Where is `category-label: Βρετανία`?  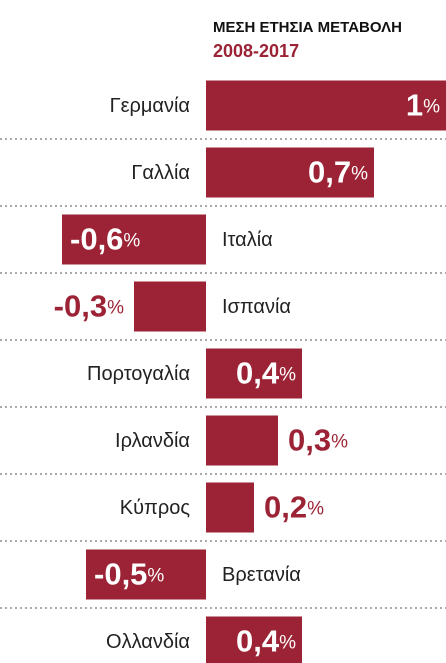 category-label: Βρετανία is located at coordinates (261, 575).